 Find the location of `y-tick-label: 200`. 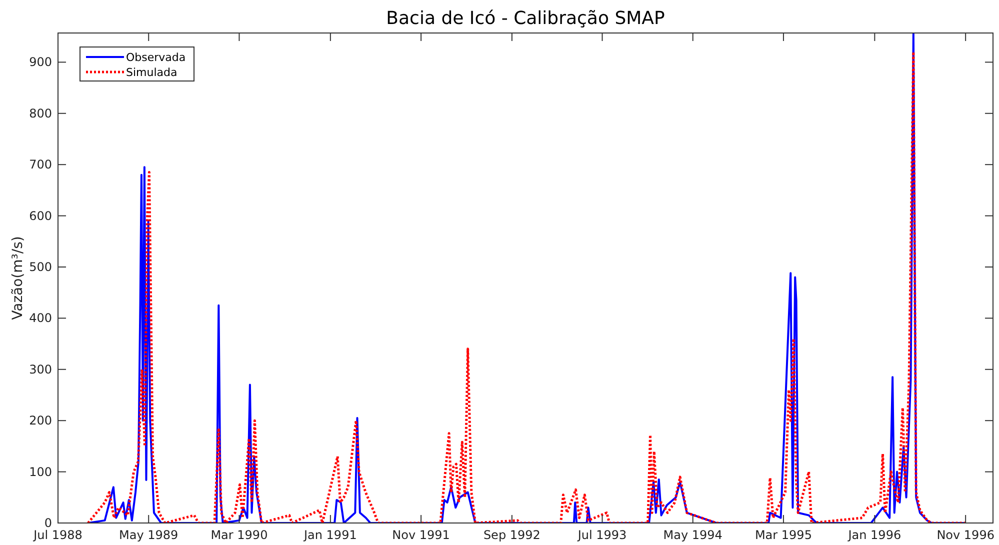

y-tick-label: 200 is located at coordinates (40, 421).